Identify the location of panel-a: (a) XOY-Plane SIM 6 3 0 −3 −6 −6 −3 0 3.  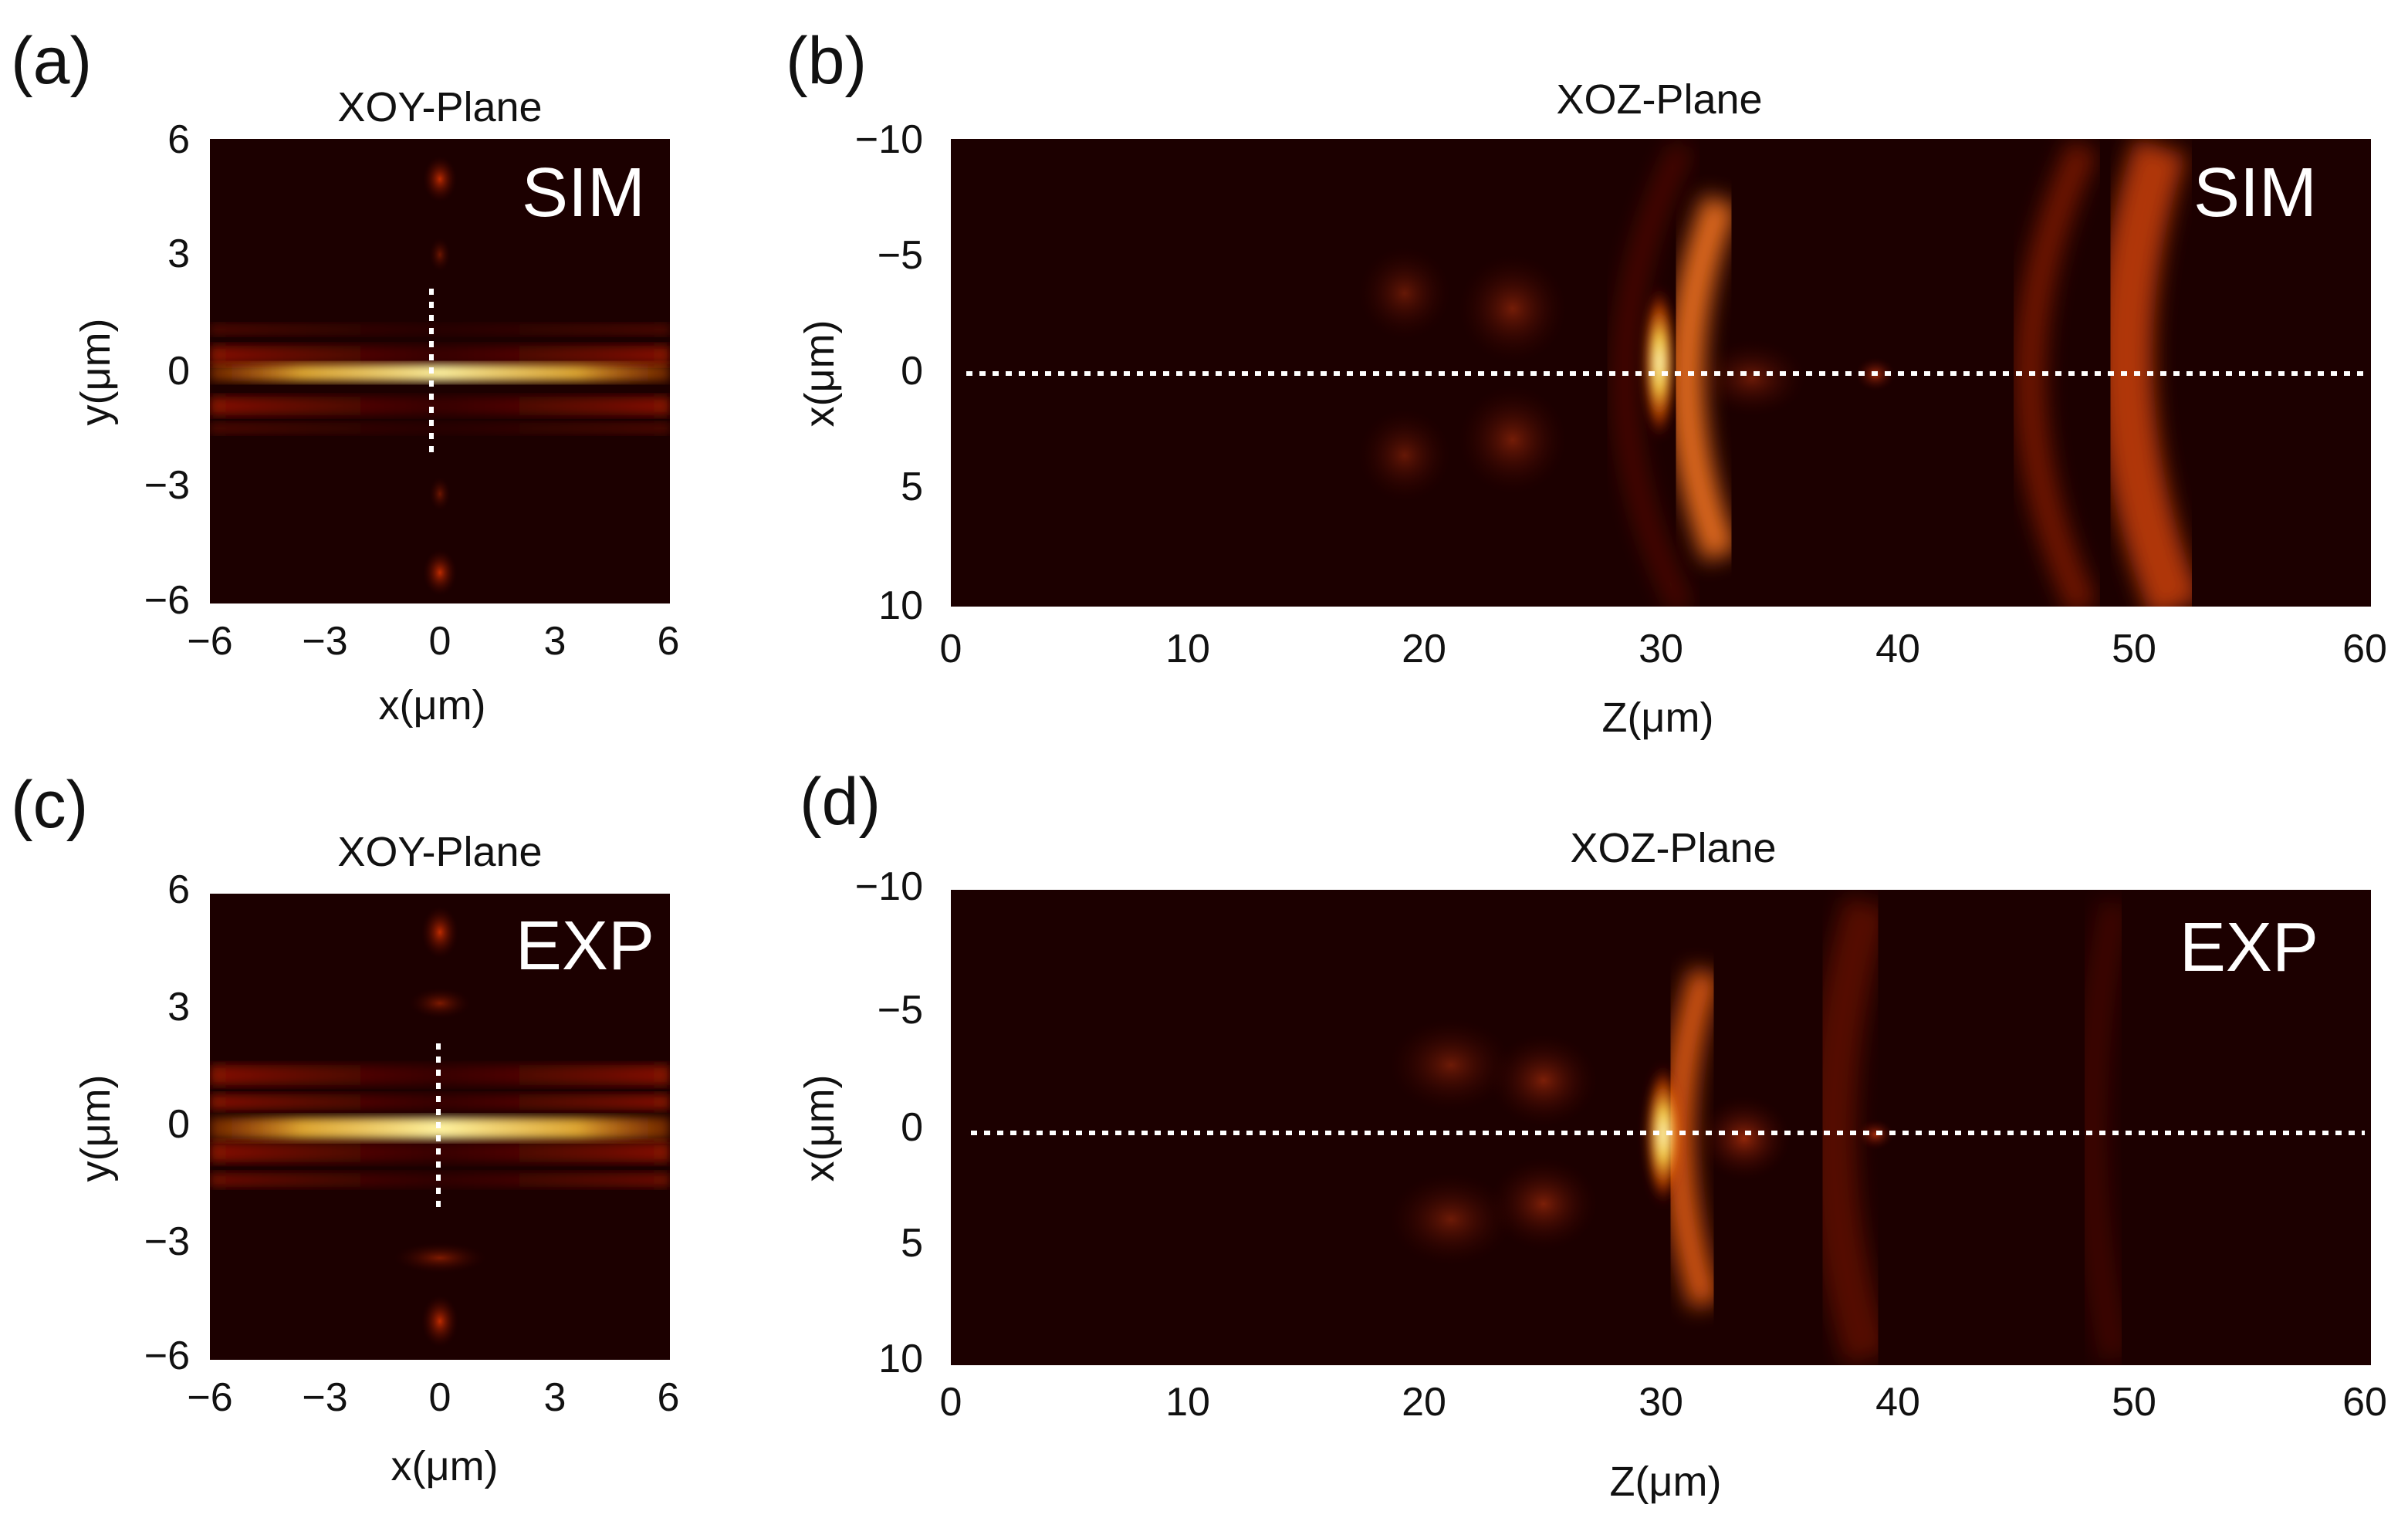
(345, 376).